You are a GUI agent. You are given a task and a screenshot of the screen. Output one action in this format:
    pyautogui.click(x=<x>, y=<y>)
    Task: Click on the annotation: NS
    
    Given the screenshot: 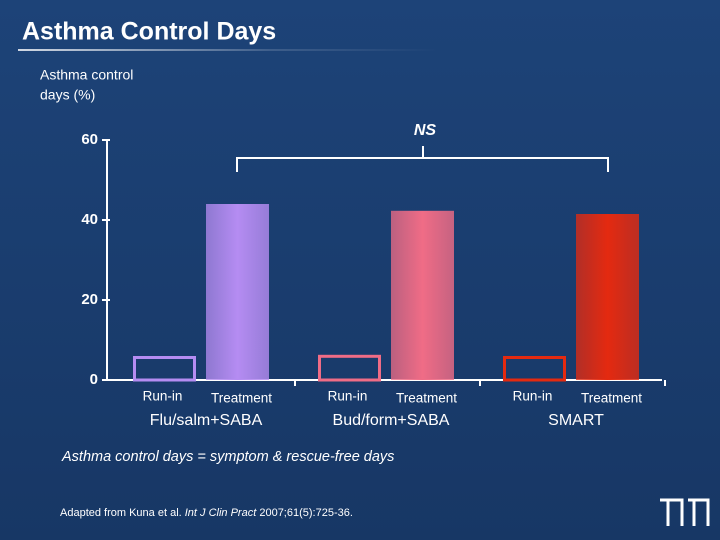 What is the action you would take?
    pyautogui.click(x=425, y=130)
    